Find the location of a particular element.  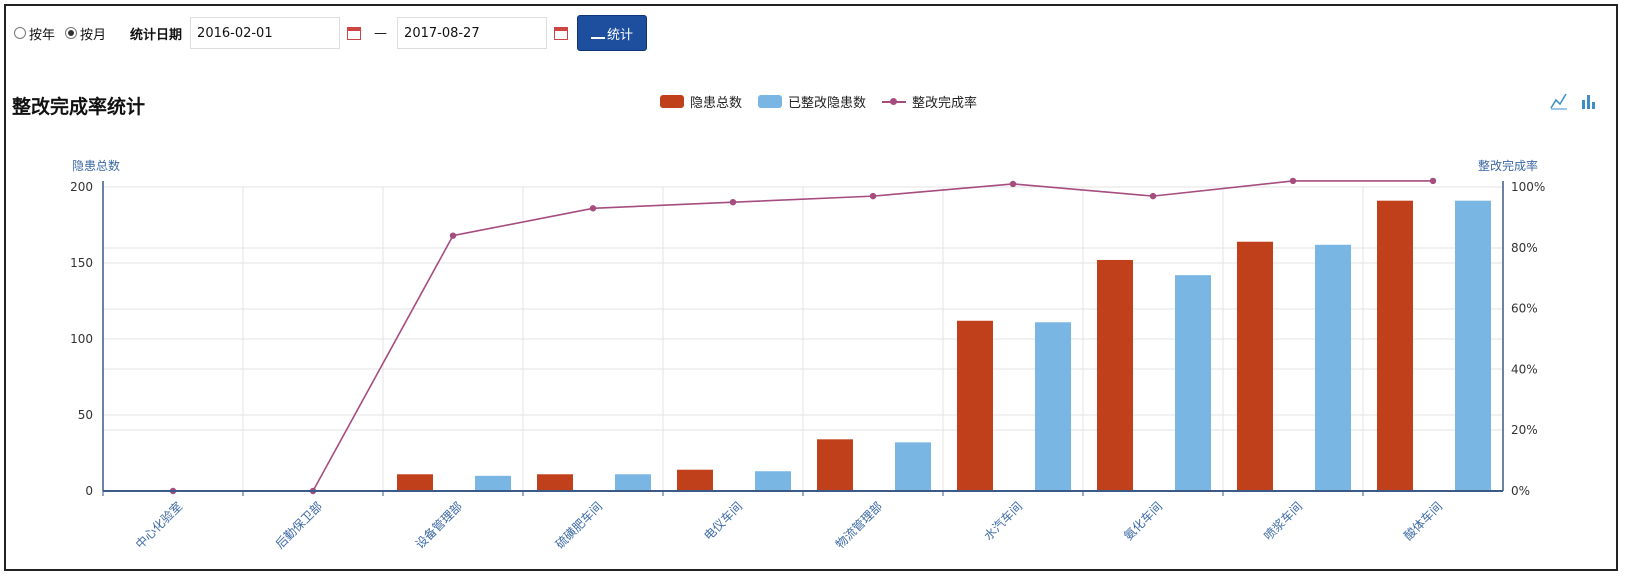

line-chart-icon is located at coordinates (1559, 101).